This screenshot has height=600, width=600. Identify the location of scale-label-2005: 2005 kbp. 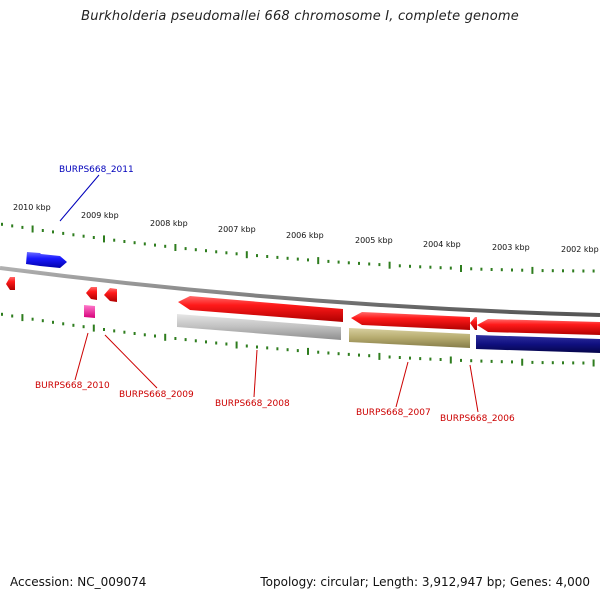
(374, 240).